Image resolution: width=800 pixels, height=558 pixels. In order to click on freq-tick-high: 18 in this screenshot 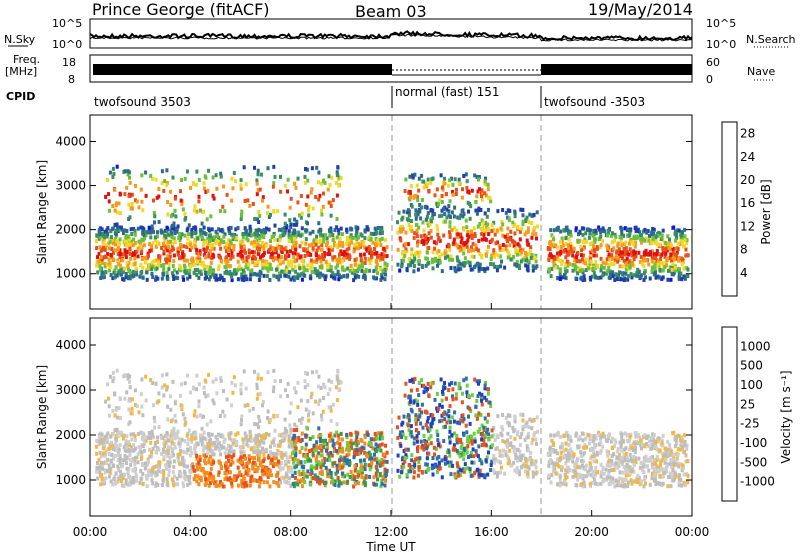, I will do `click(69, 62)`.